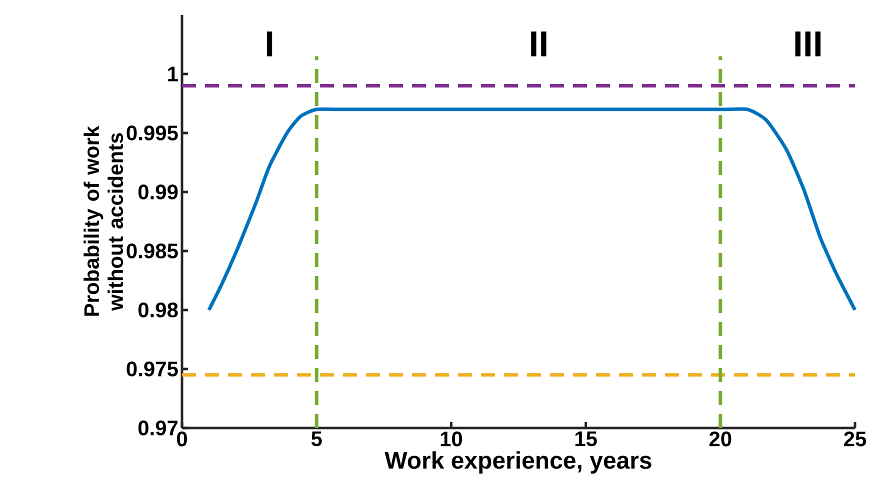 The width and height of the screenshot is (874, 494). I want to click on y-tick-label: 0.98, so click(158, 310).